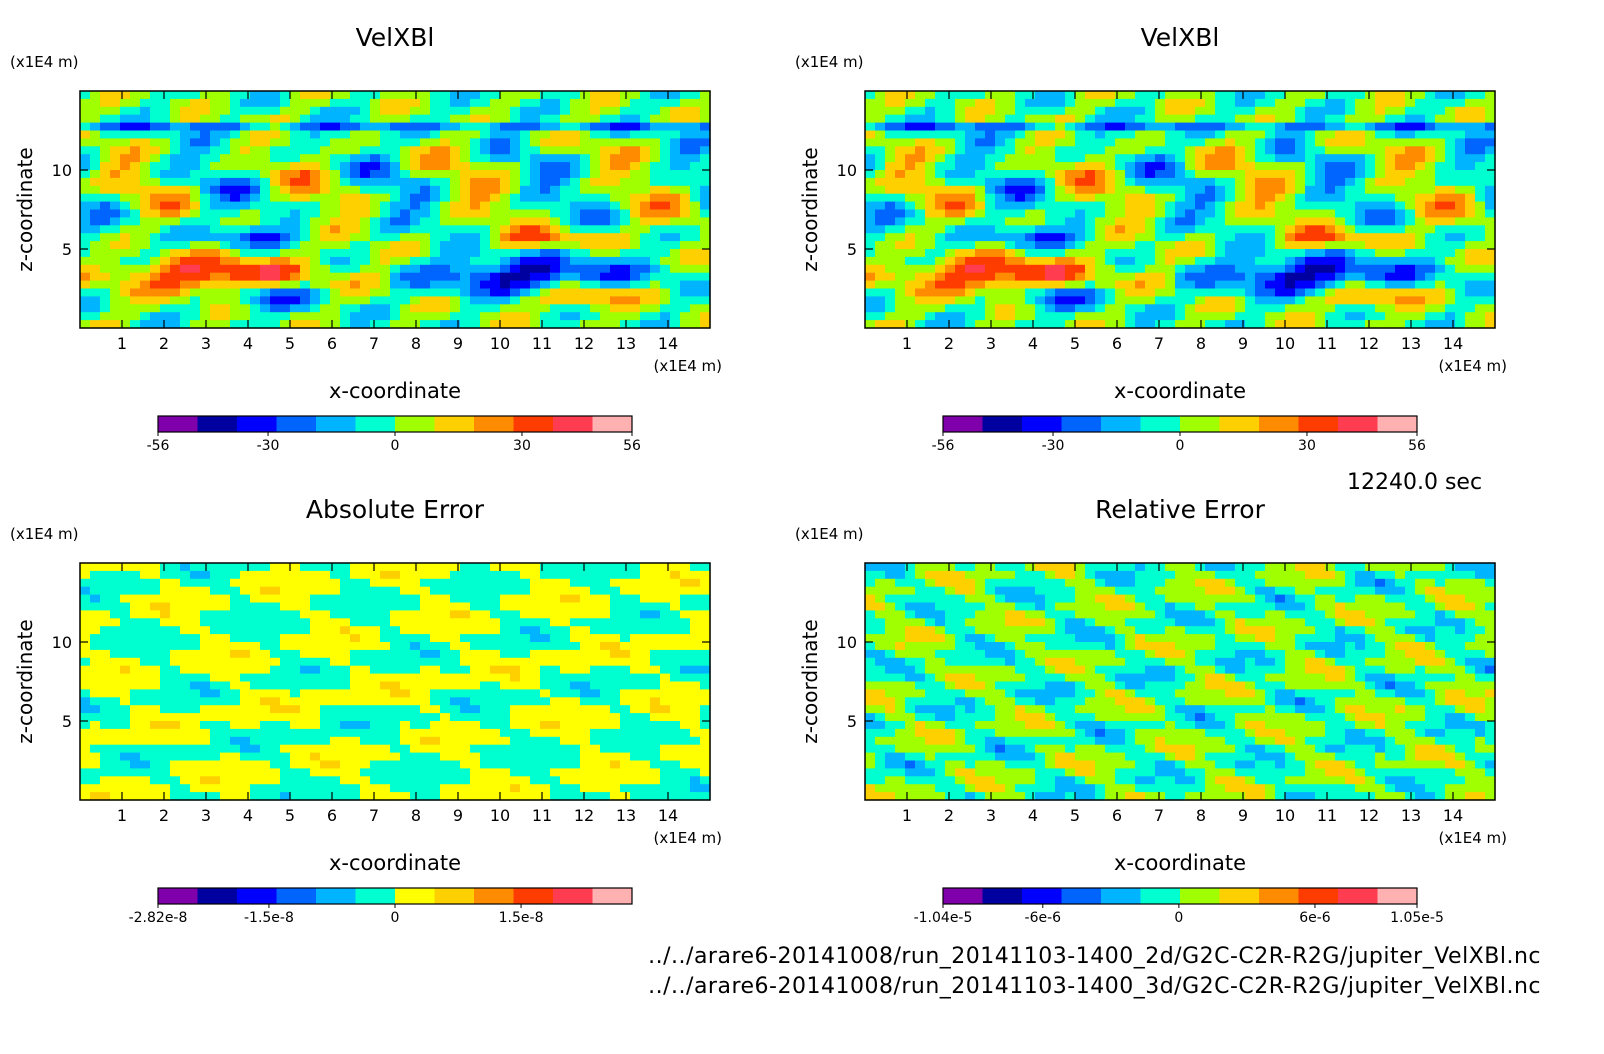 The height and width of the screenshot is (1054, 1604). What do you see at coordinates (1121, 424) in the screenshot?
I see `colorbar-swatch` at bounding box center [1121, 424].